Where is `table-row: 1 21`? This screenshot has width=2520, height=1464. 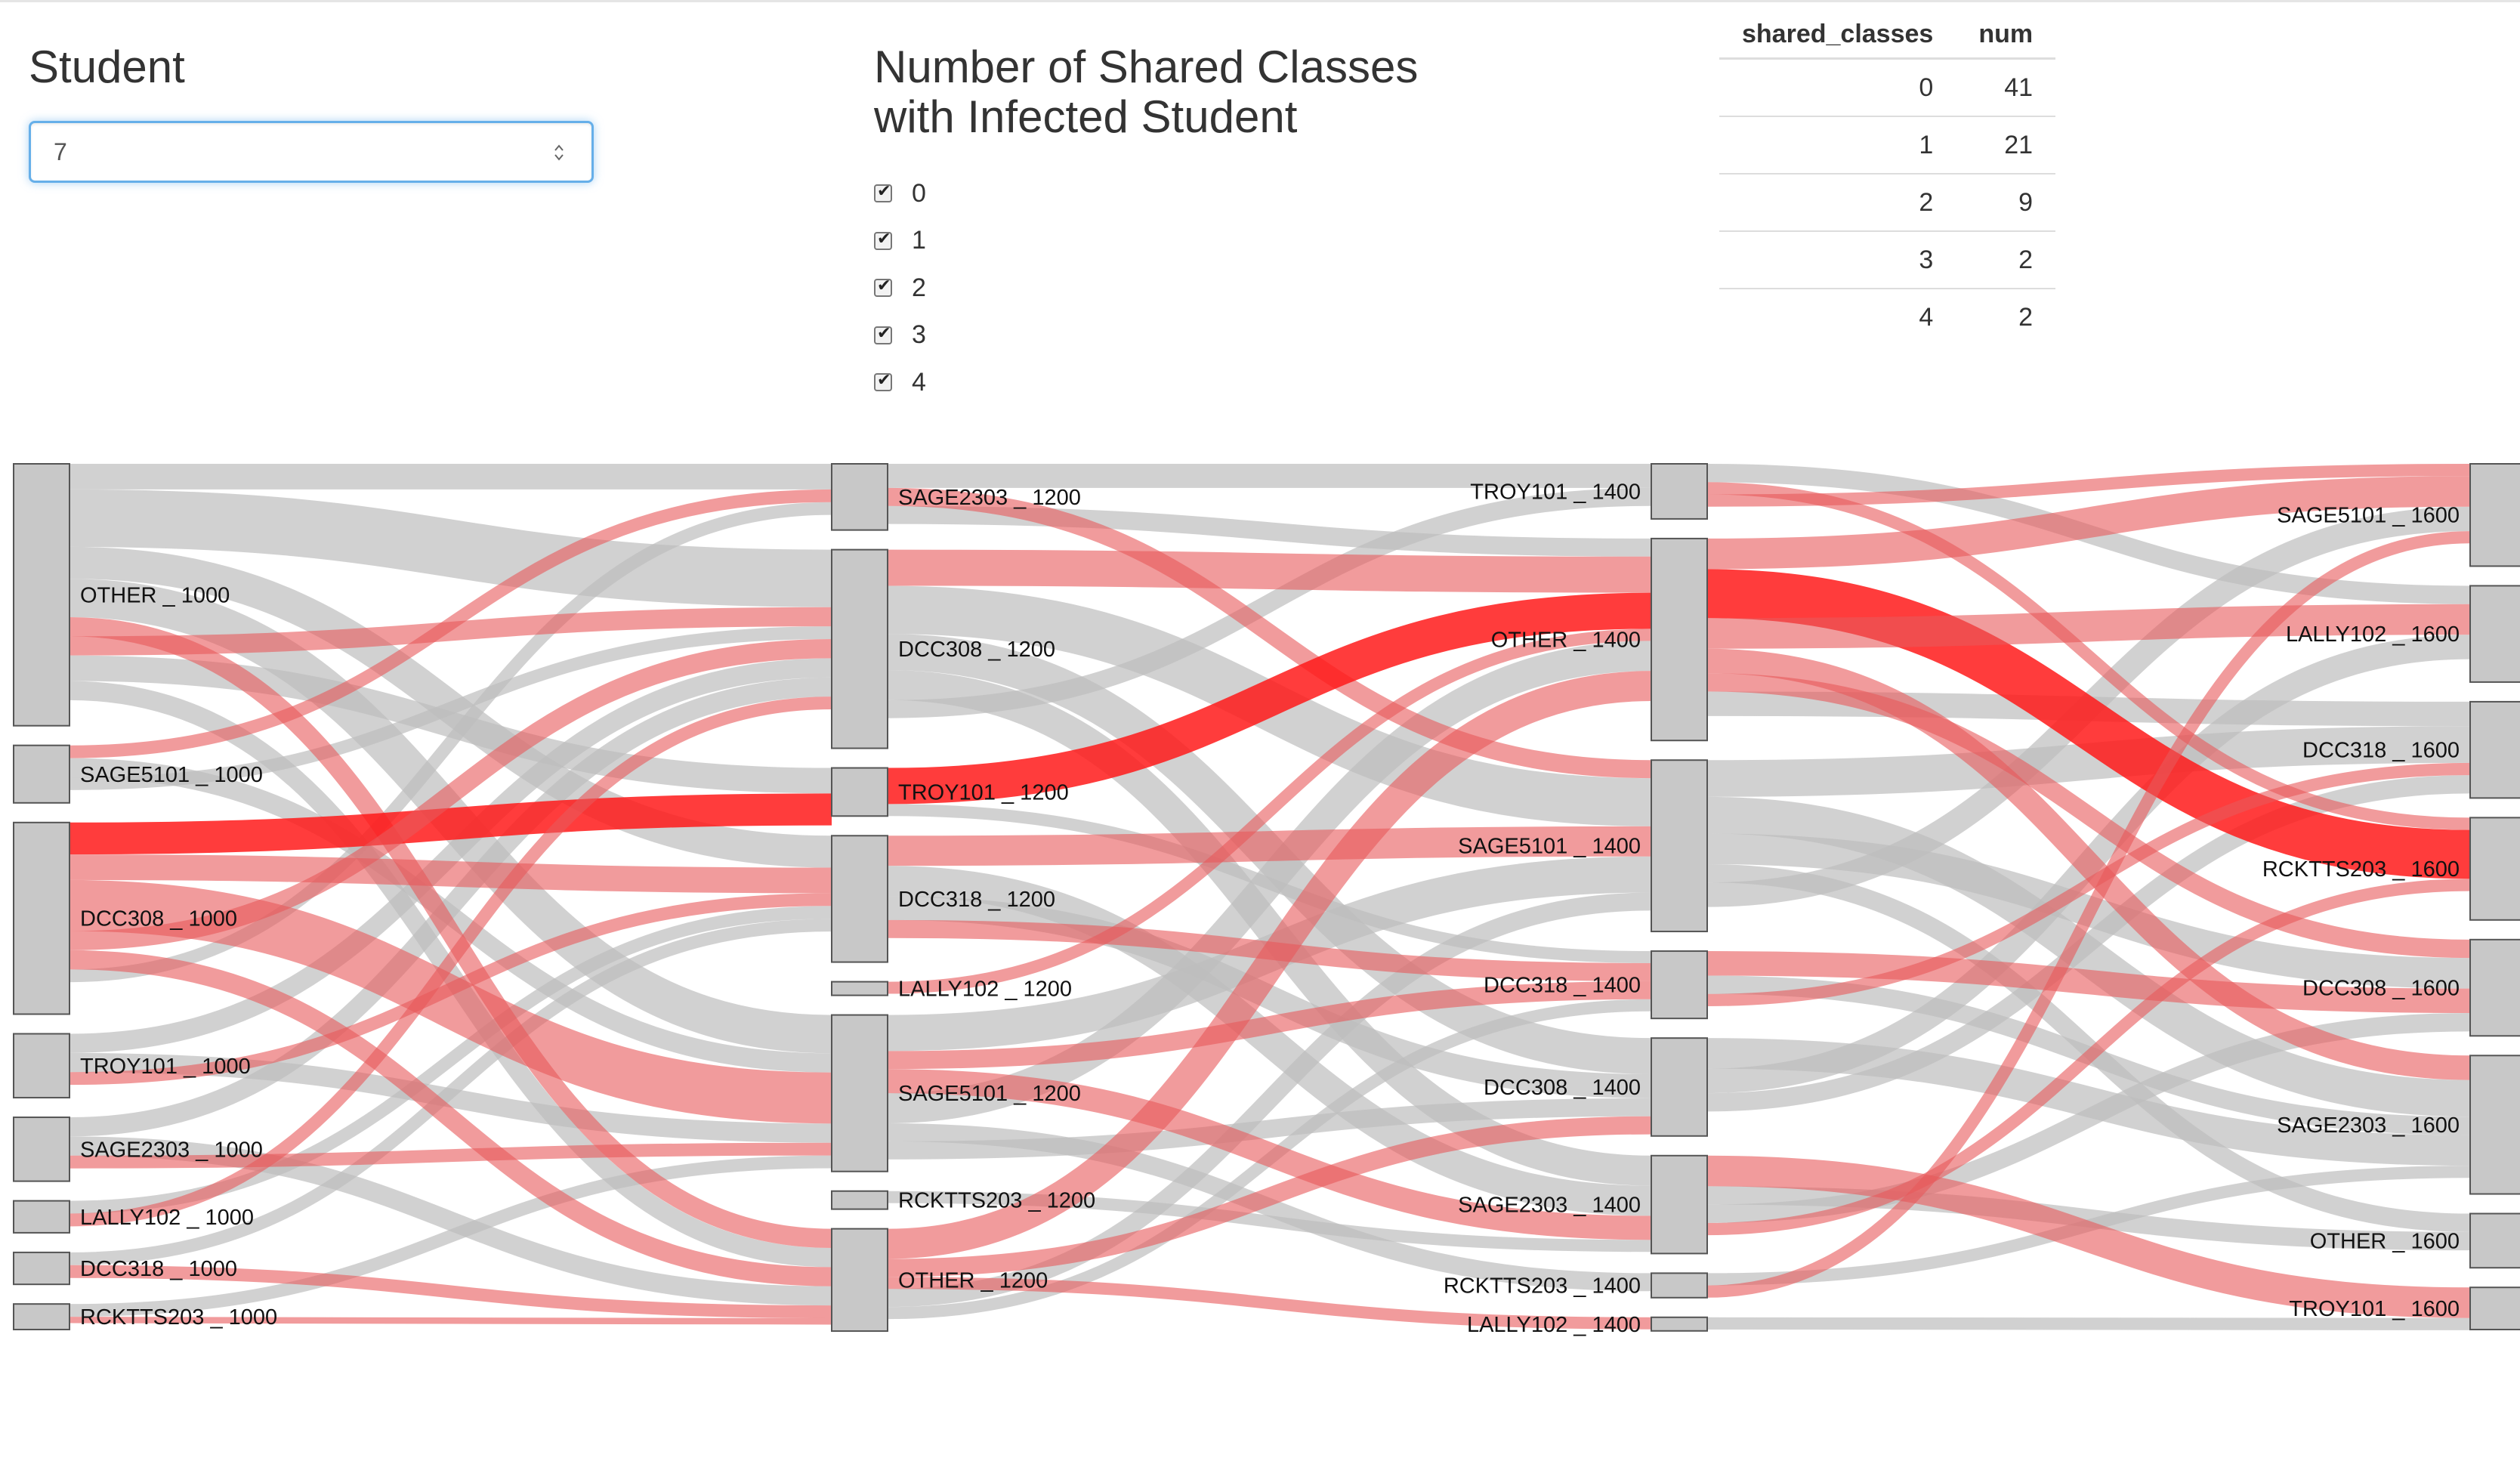
table-row: 1 21 is located at coordinates (1887, 145).